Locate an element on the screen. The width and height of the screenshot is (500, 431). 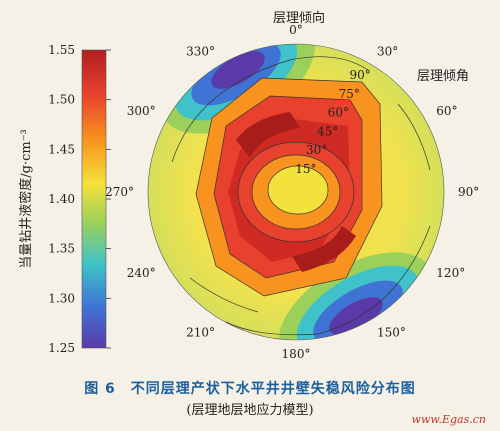
dip-tick-label: 75° is located at coordinates (349, 94).